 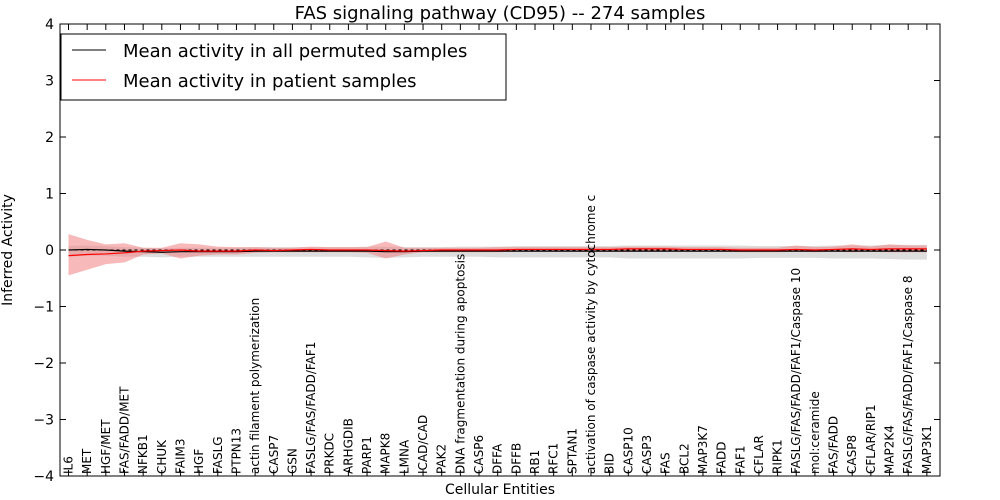 What do you see at coordinates (106, 446) in the screenshot?
I see `x-tick-label: HGF/MET` at bounding box center [106, 446].